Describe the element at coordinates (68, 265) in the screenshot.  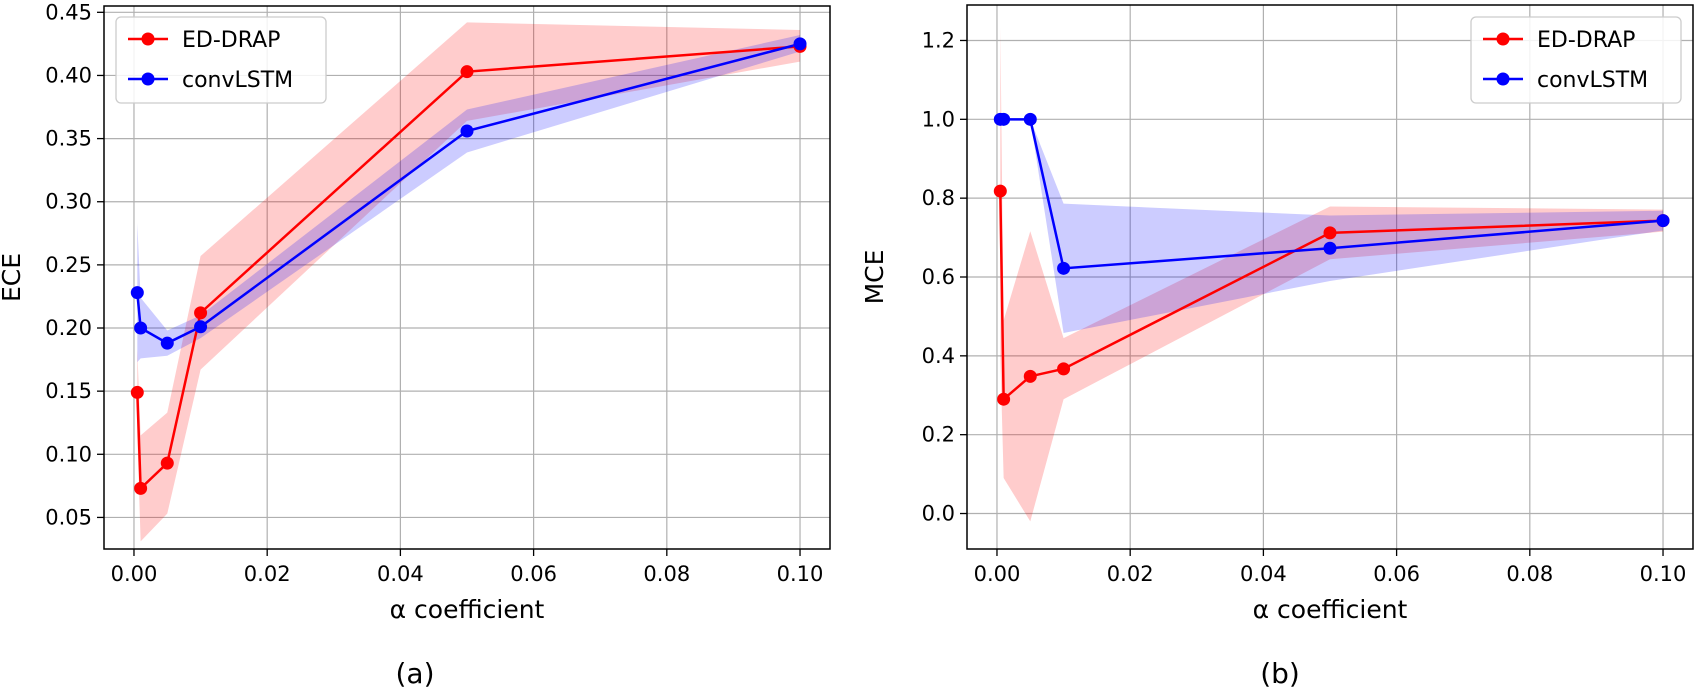
I see `y-tick-label: 0.25` at that location.